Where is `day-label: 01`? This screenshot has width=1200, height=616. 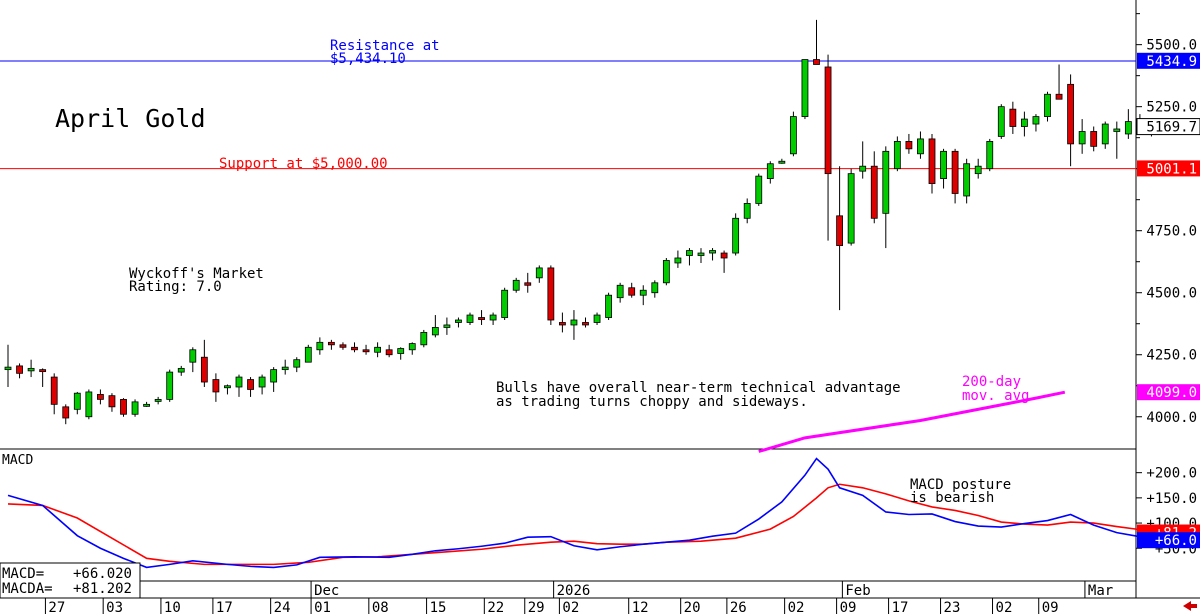
day-label: 01 is located at coordinates (322, 608).